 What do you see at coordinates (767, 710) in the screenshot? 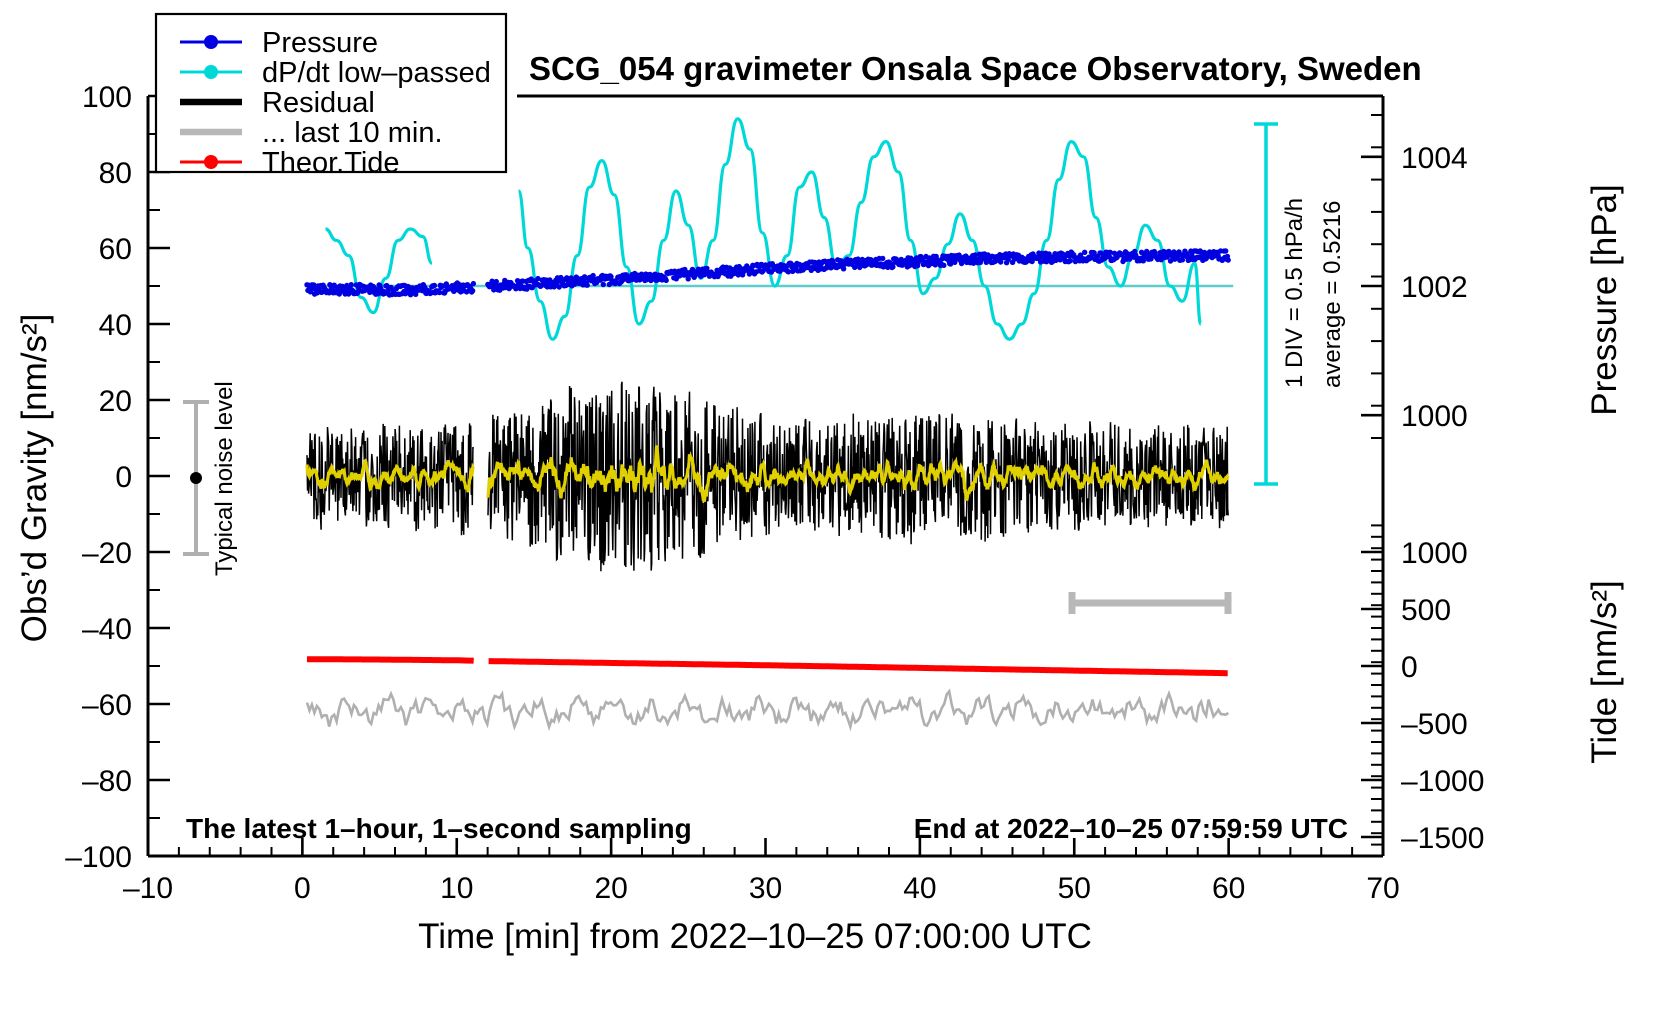
I see `last10min-trace` at bounding box center [767, 710].